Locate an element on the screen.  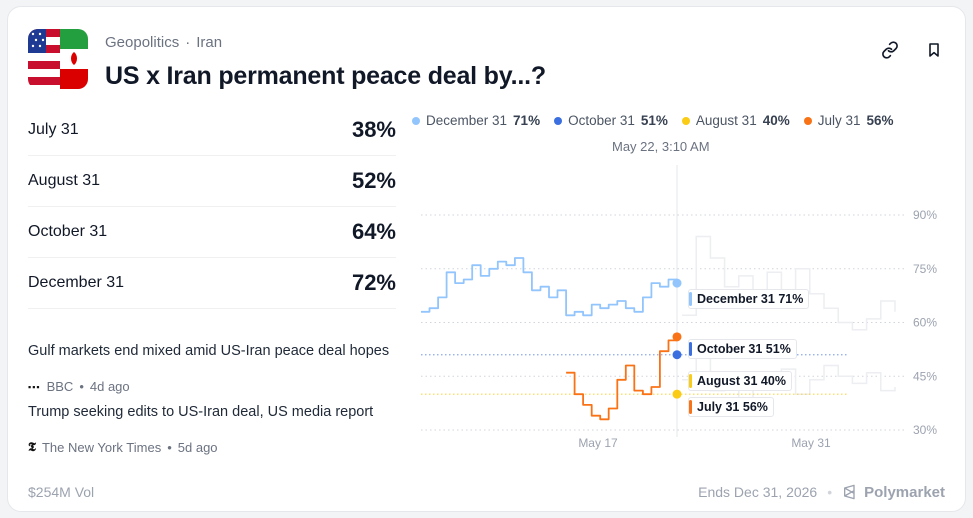
outcome-probability: 38% is located at coordinates (373, 129).